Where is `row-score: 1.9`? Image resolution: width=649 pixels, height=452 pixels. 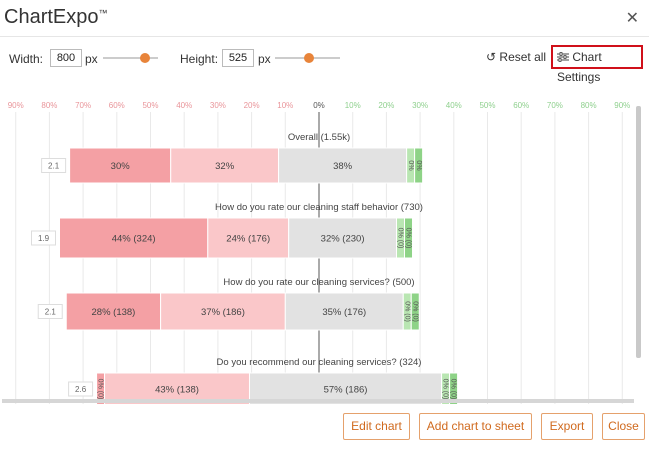 row-score: 1.9 is located at coordinates (44, 238).